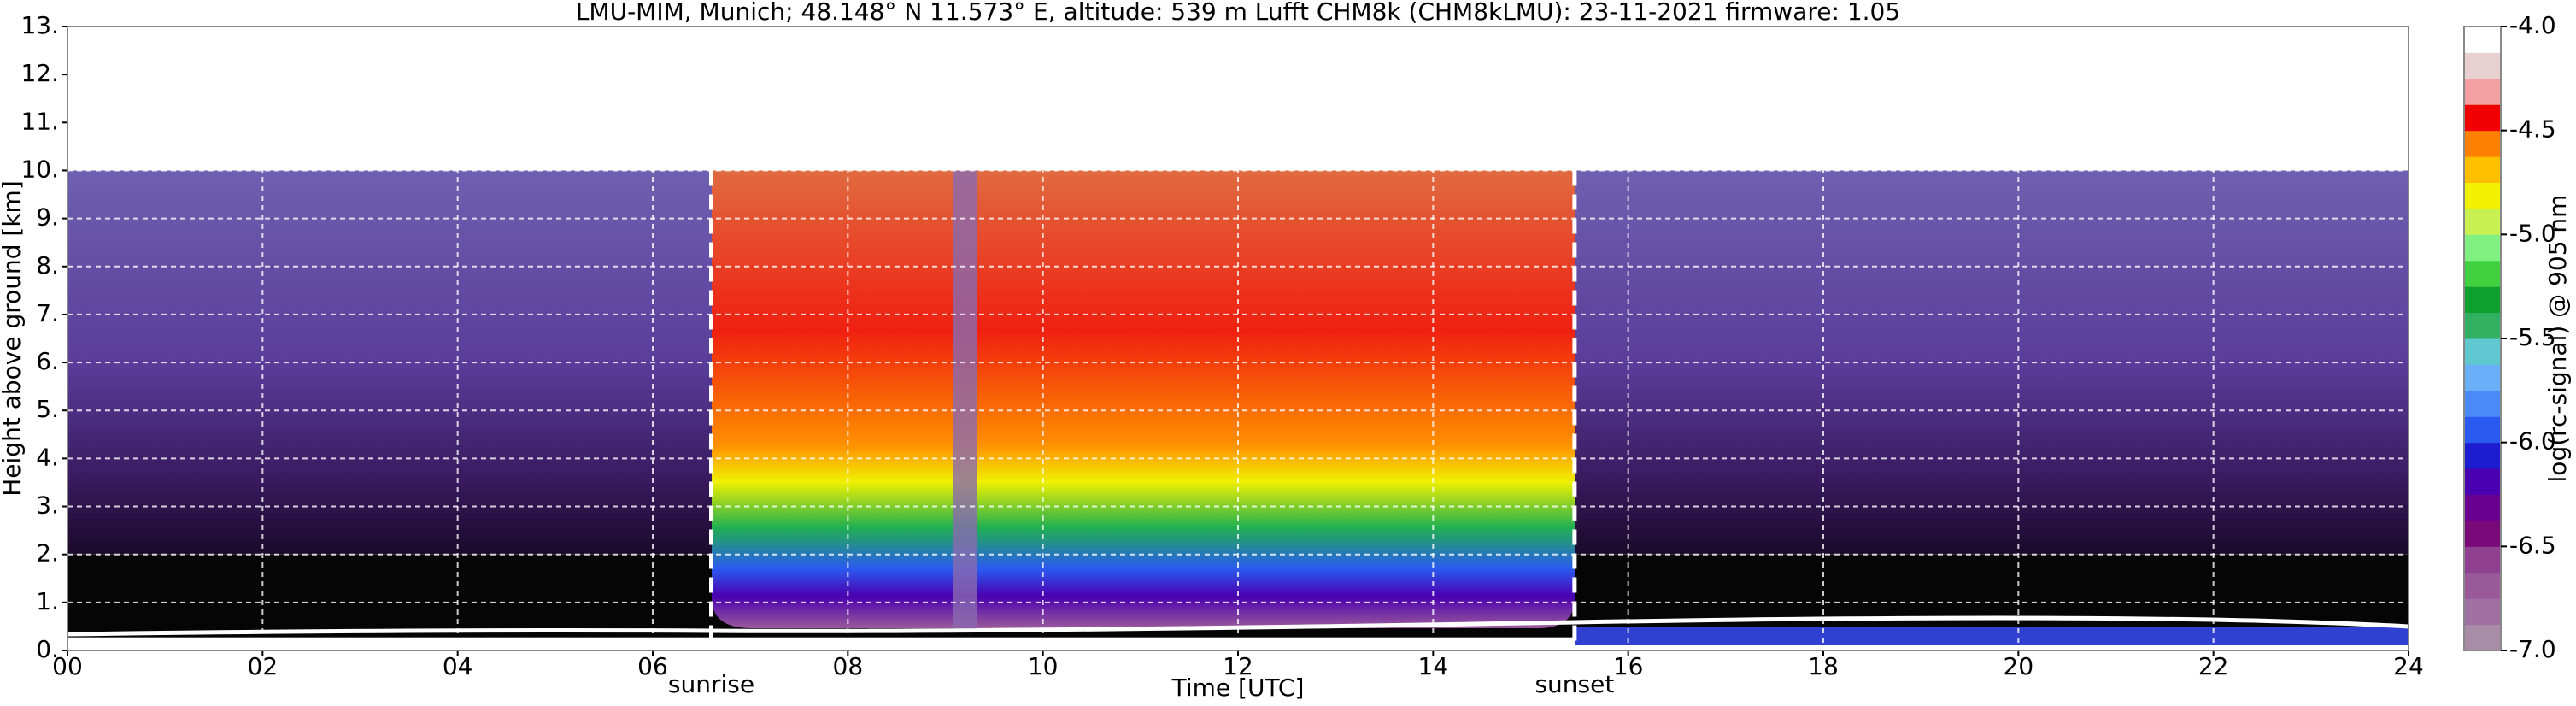  What do you see at coordinates (13, 338) in the screenshot?
I see `y-axis-label: Height above ground [km]` at bounding box center [13, 338].